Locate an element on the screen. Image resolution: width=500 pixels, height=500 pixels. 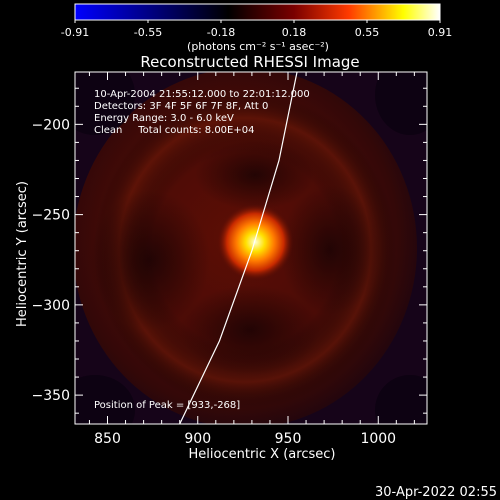
info-detectors: Detectors: 3F 4F 5F 6F 7F 8F, Att 0 is located at coordinates (181, 106).